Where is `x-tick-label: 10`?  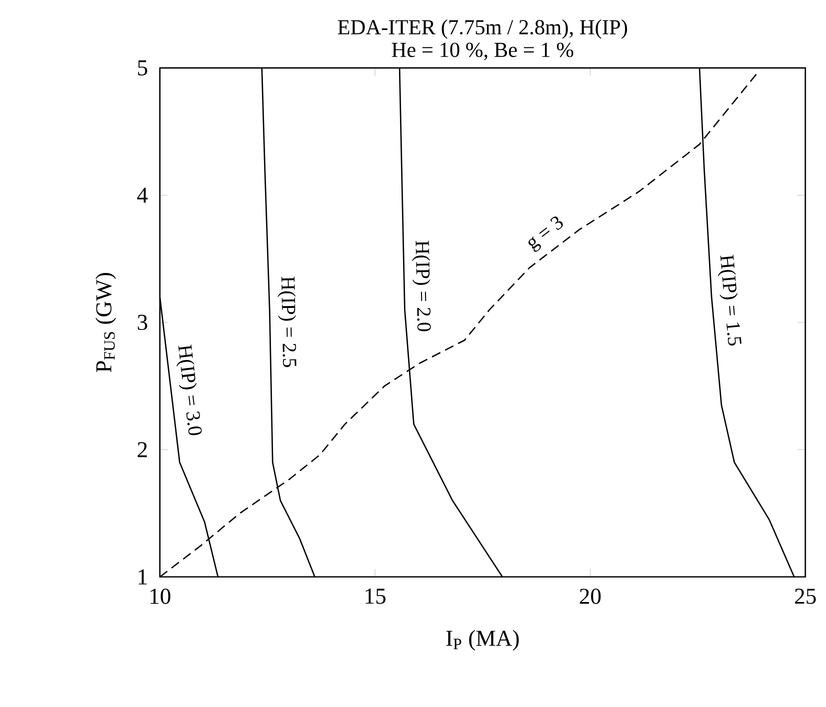 x-tick-label: 10 is located at coordinates (160, 596).